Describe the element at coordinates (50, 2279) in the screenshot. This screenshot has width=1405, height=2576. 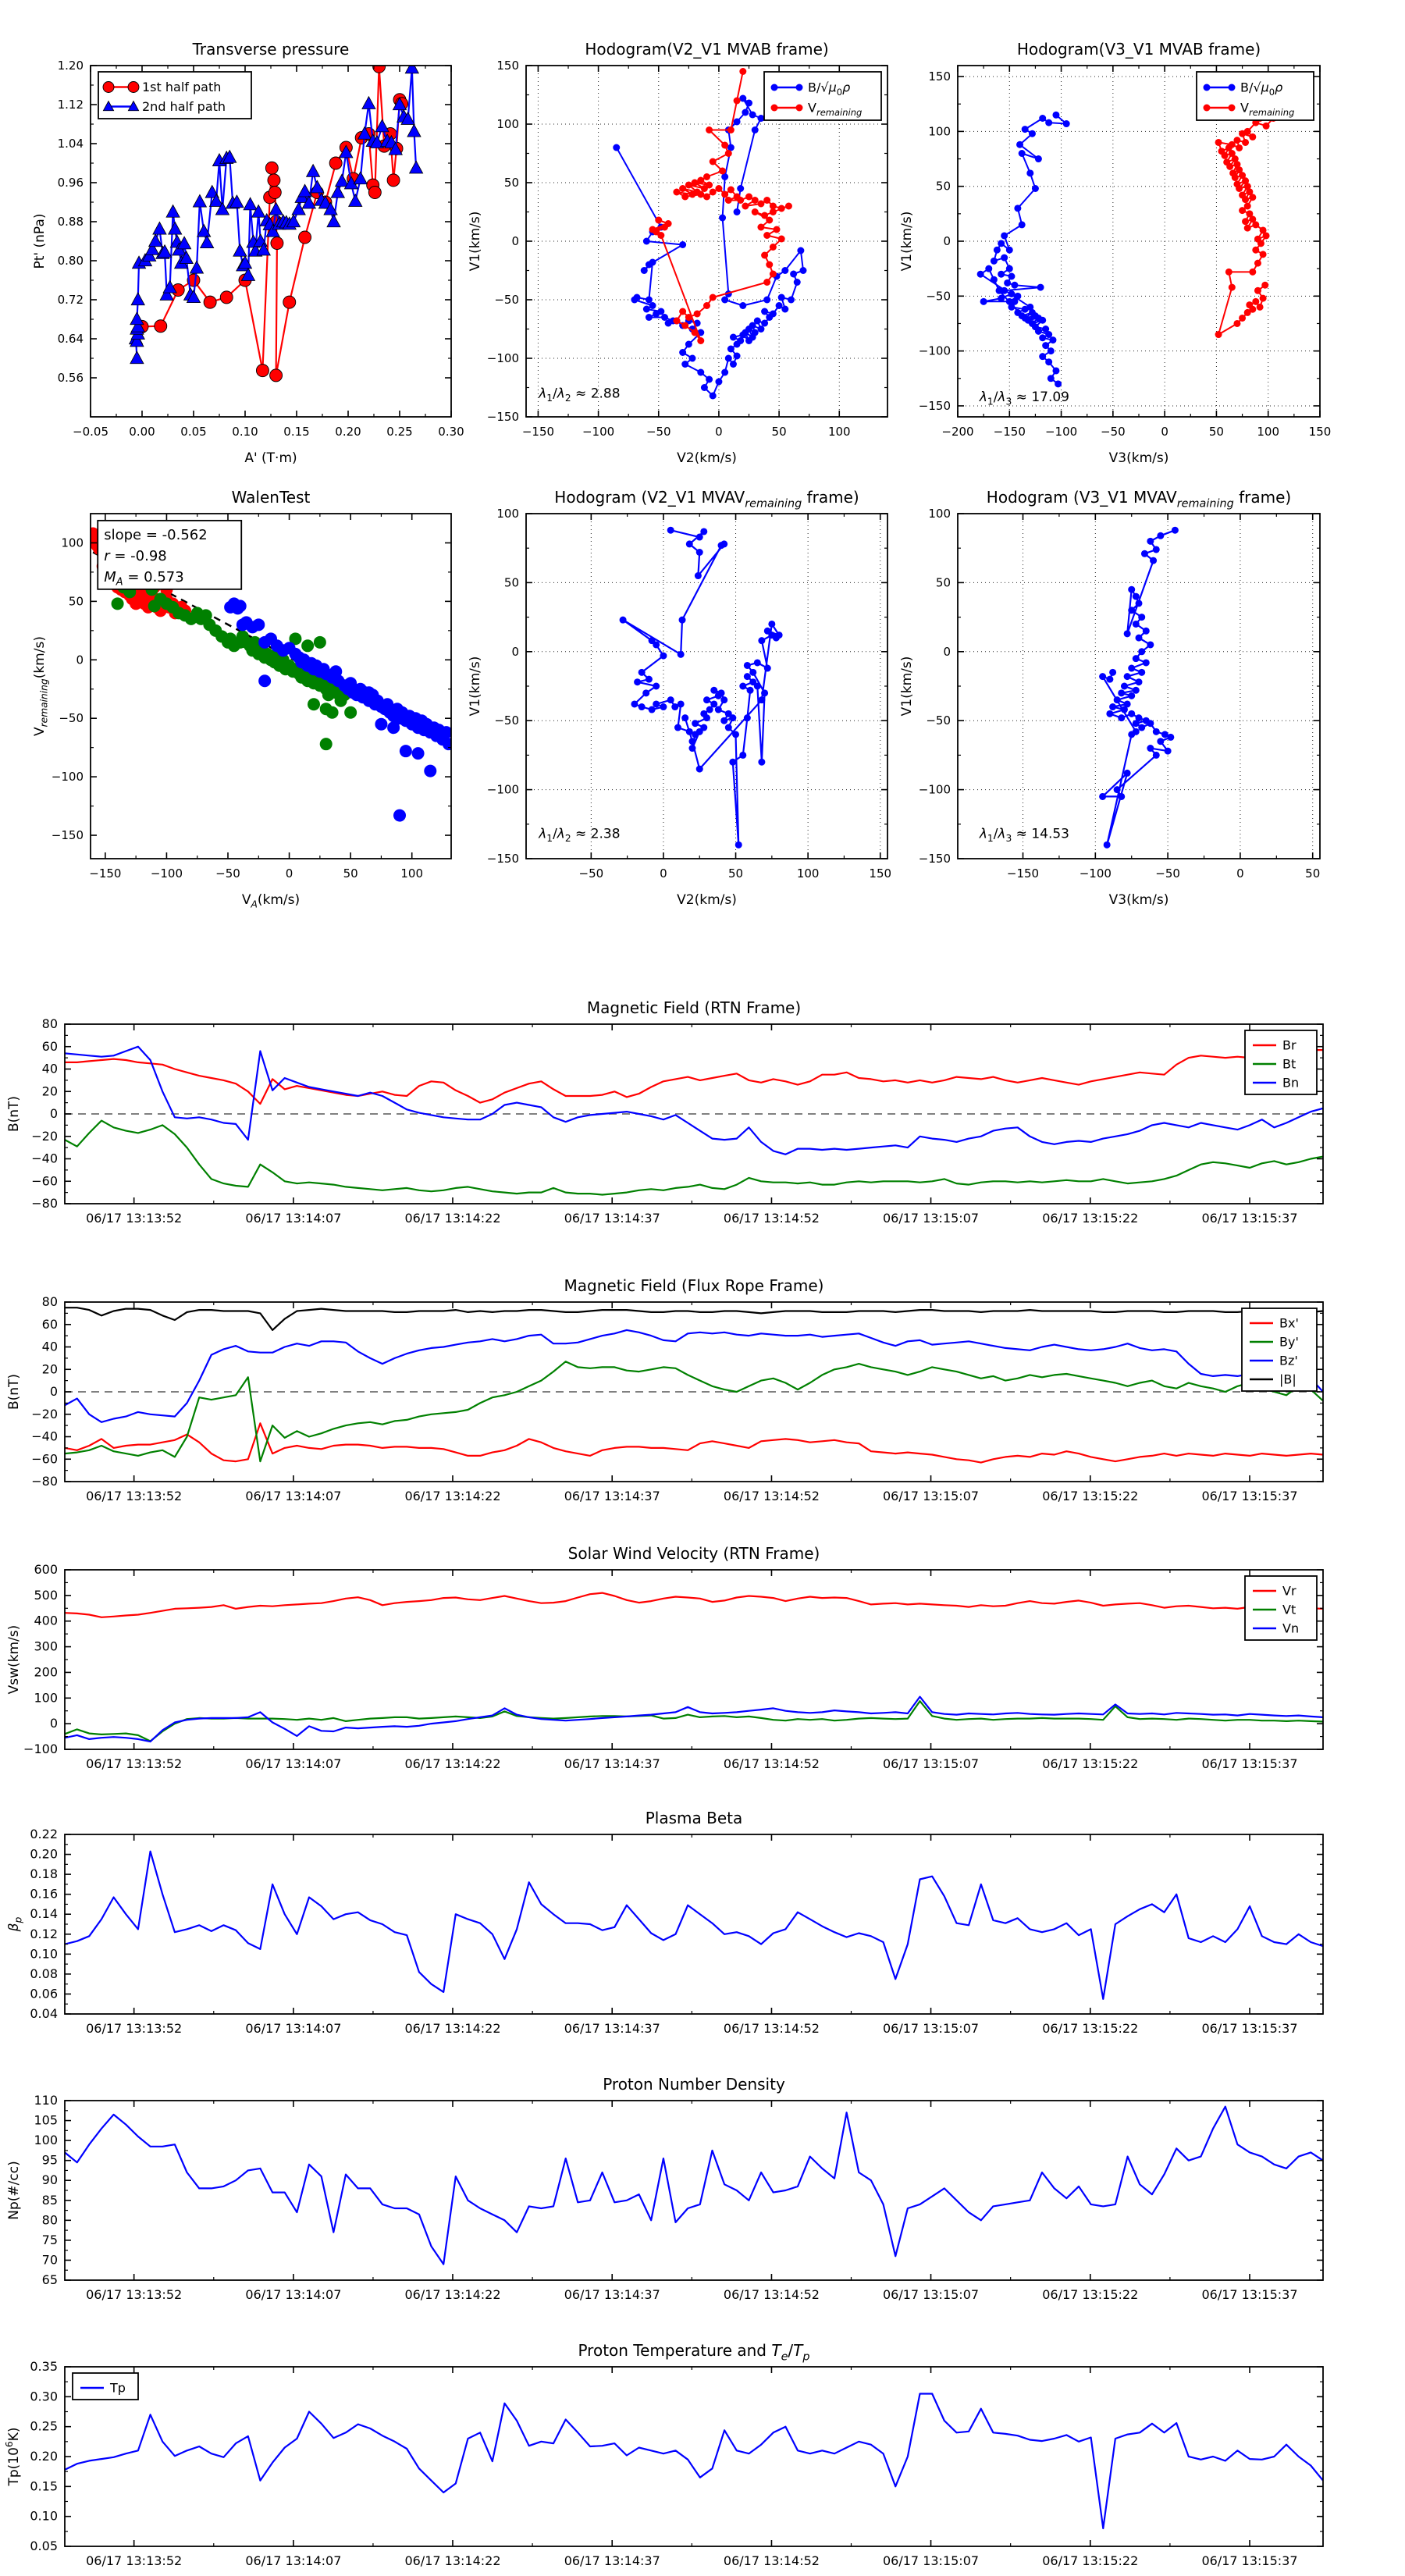
I see `y-tick-label: 65` at that location.